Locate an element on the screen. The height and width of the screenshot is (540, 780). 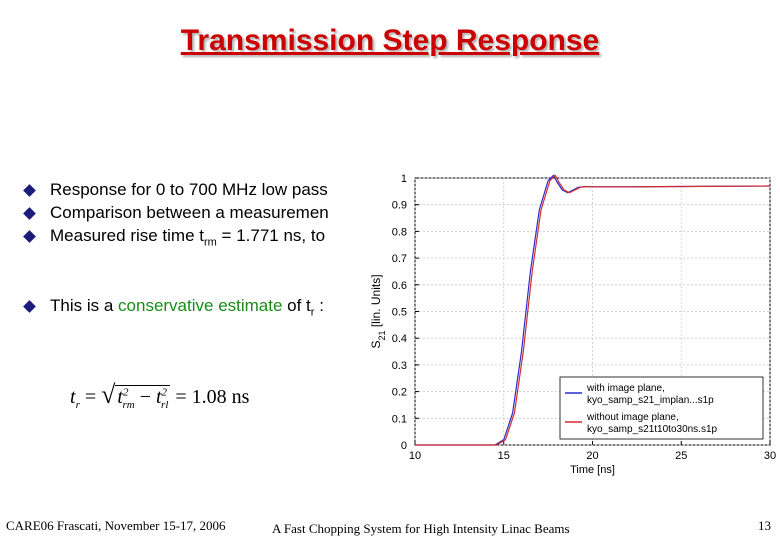
y-tick-label: 0.5 is located at coordinates (399, 313).